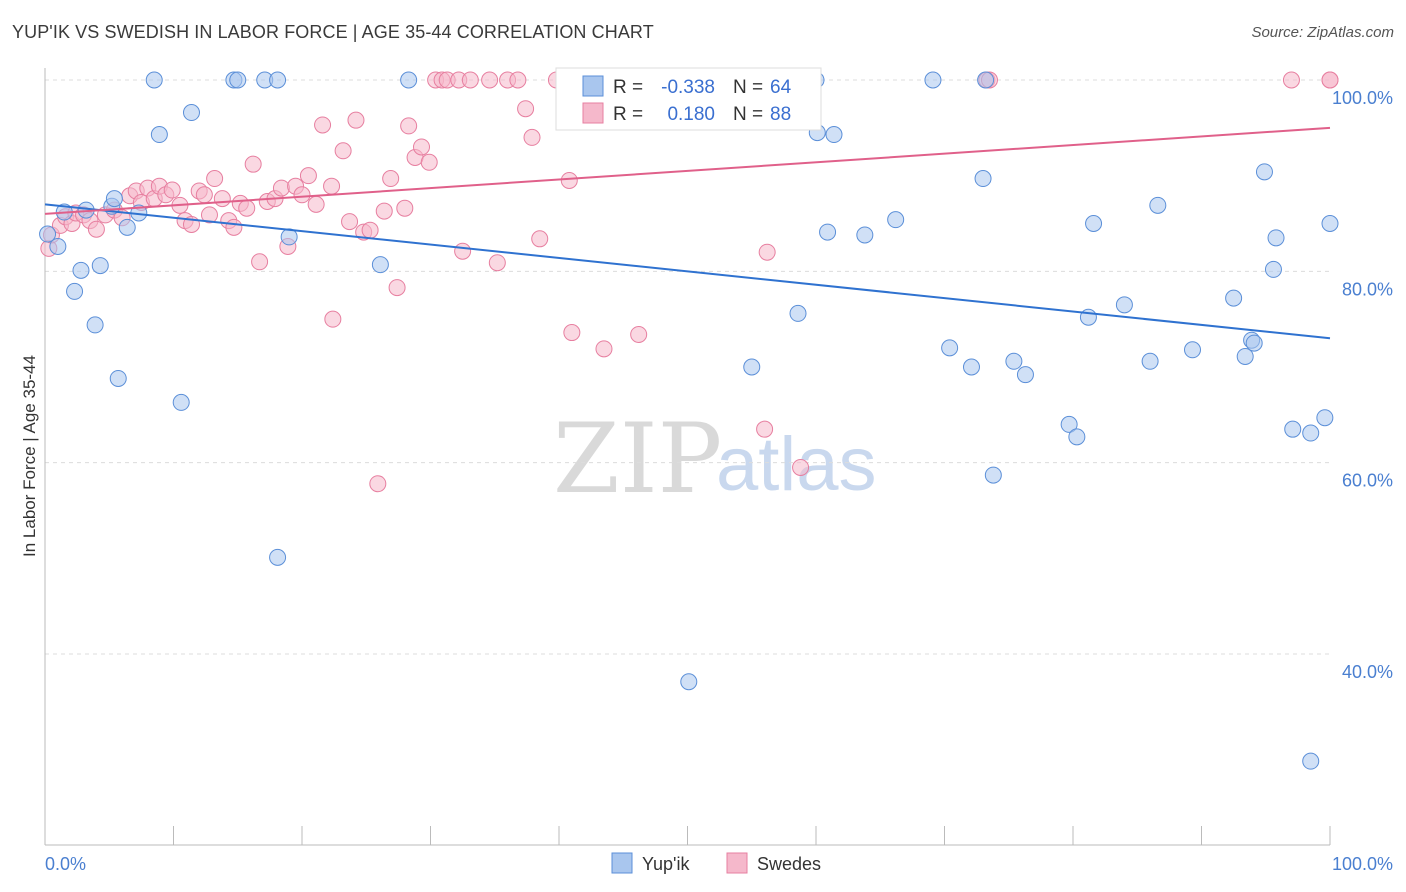 The height and width of the screenshot is (892, 1406). Describe the element at coordinates (748, 114) in the screenshot. I see `legend-n-label-swedes: N =` at that location.